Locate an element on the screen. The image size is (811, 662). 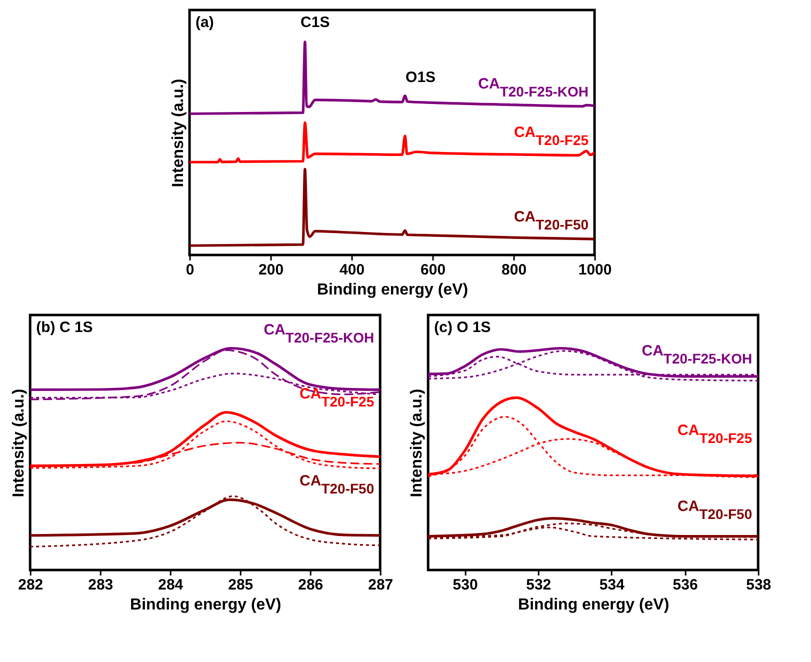
x-tick-label: 1000 is located at coordinates (595, 270).